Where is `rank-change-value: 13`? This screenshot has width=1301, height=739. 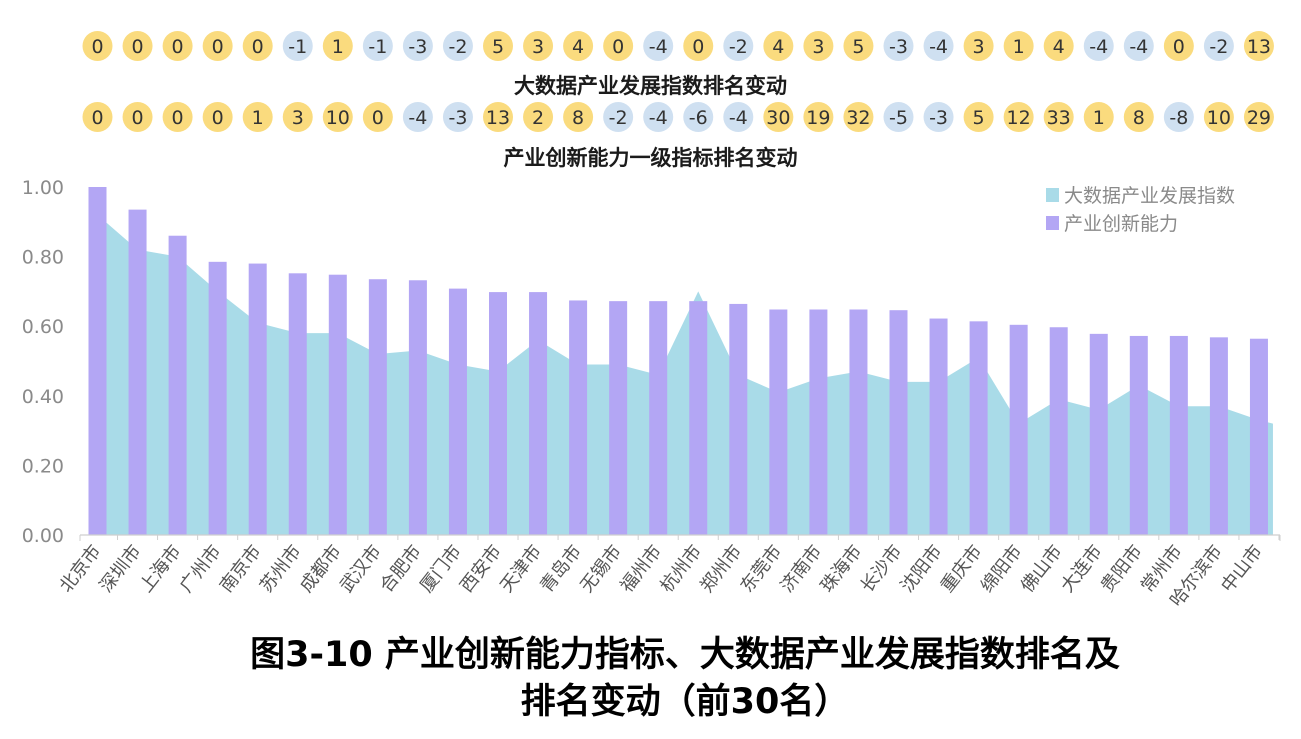
rank-change-value: 13 is located at coordinates (498, 118).